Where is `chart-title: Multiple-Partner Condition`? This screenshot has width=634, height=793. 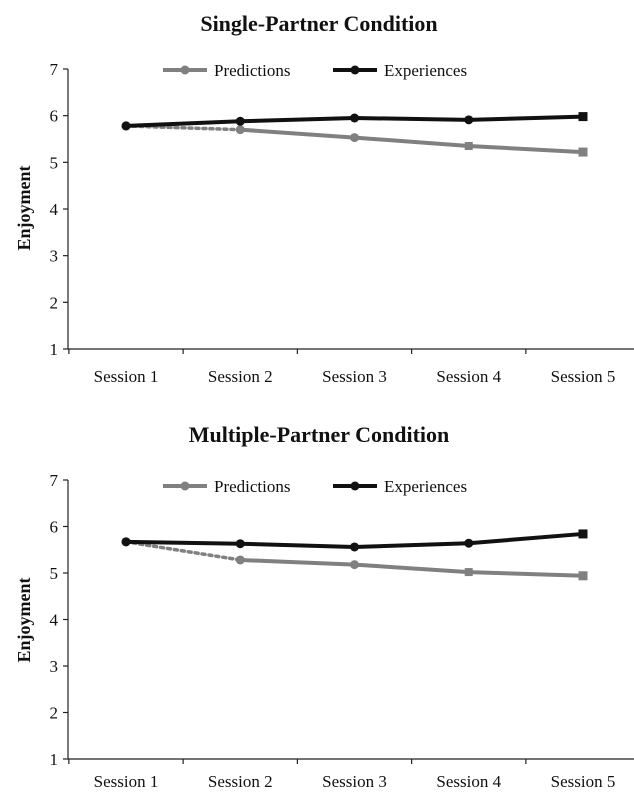 chart-title: Multiple-Partner Condition is located at coordinates (319, 434).